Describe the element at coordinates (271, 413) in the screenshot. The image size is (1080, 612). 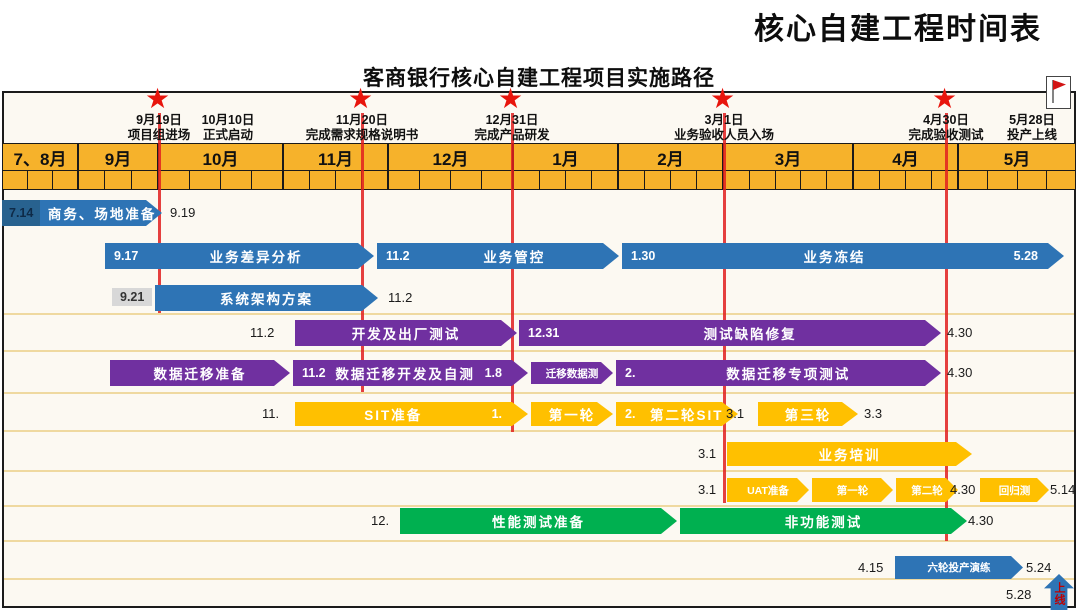
I see `date-label: 11.` at that location.